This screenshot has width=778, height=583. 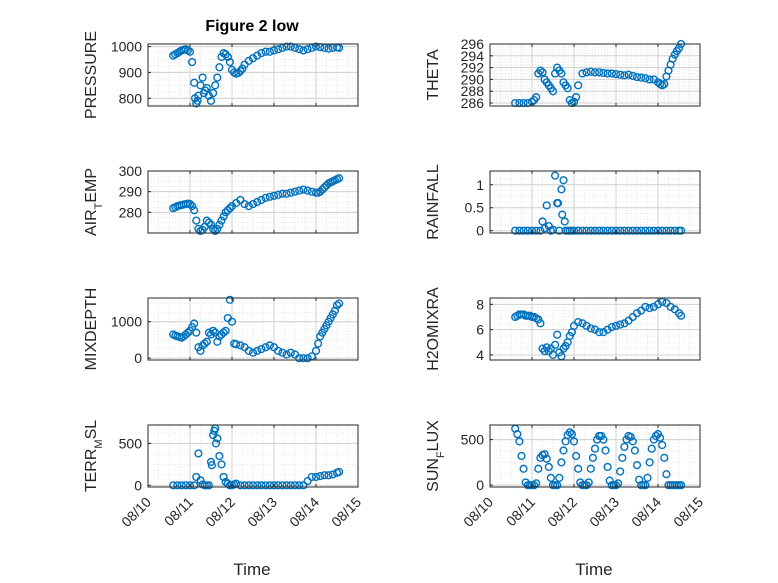 What do you see at coordinates (473, 56) in the screenshot?
I see `y-tick-label: 294` at bounding box center [473, 56].